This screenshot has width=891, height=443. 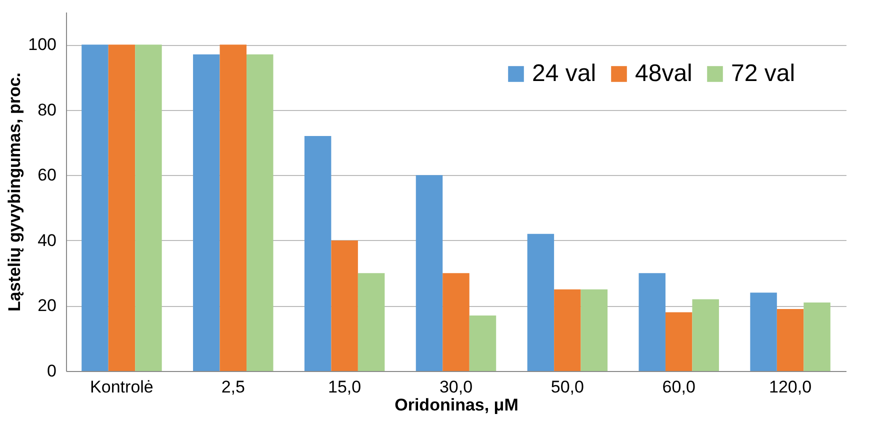 What do you see at coordinates (14, 192) in the screenshot?
I see `y-axis-title: Ląstelių gyvybingumas, proc.` at bounding box center [14, 192].